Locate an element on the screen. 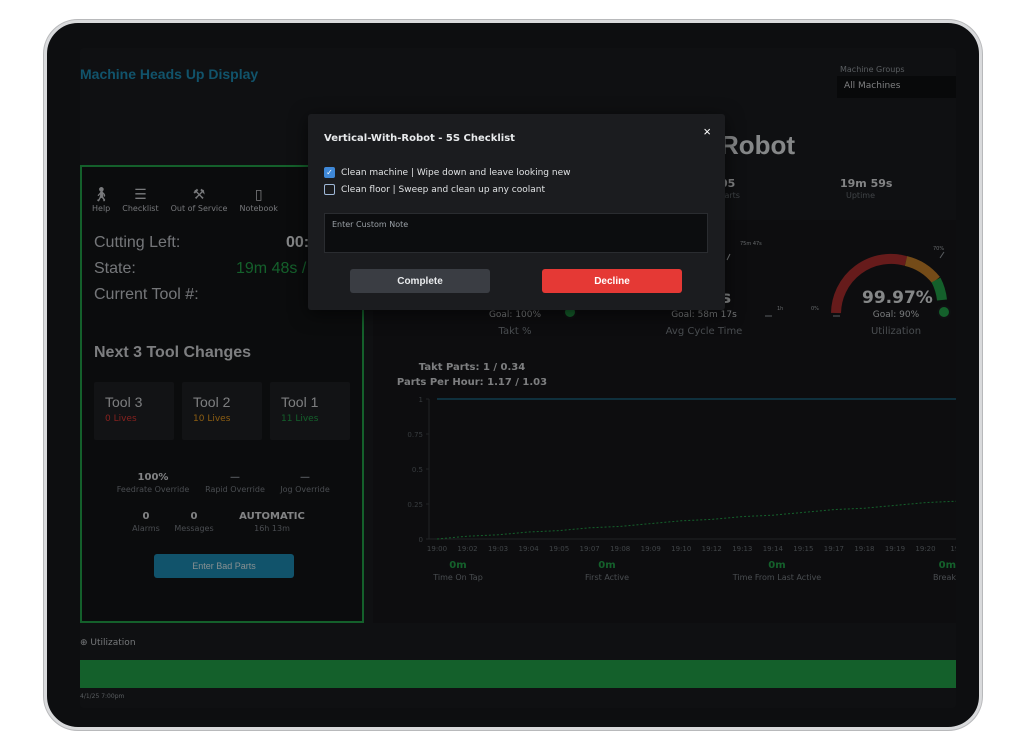  tool-name: Tool 3 is located at coordinates (124, 402).